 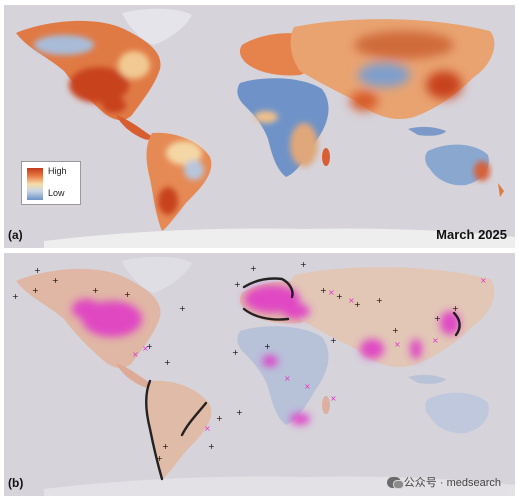 I want to click on central-america, so click(x=134, y=127).